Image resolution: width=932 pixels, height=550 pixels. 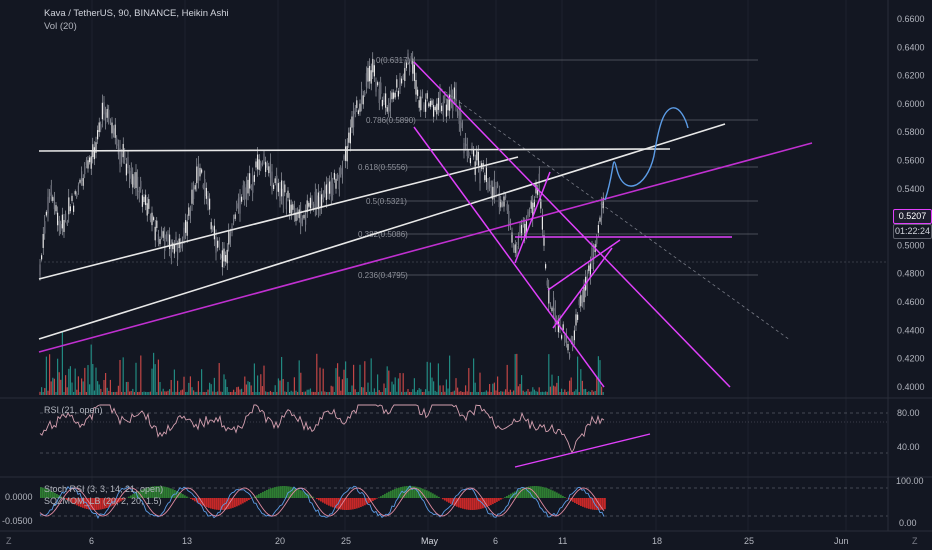 I want to click on price-axis-label: 0.5600, so click(x=911, y=161).